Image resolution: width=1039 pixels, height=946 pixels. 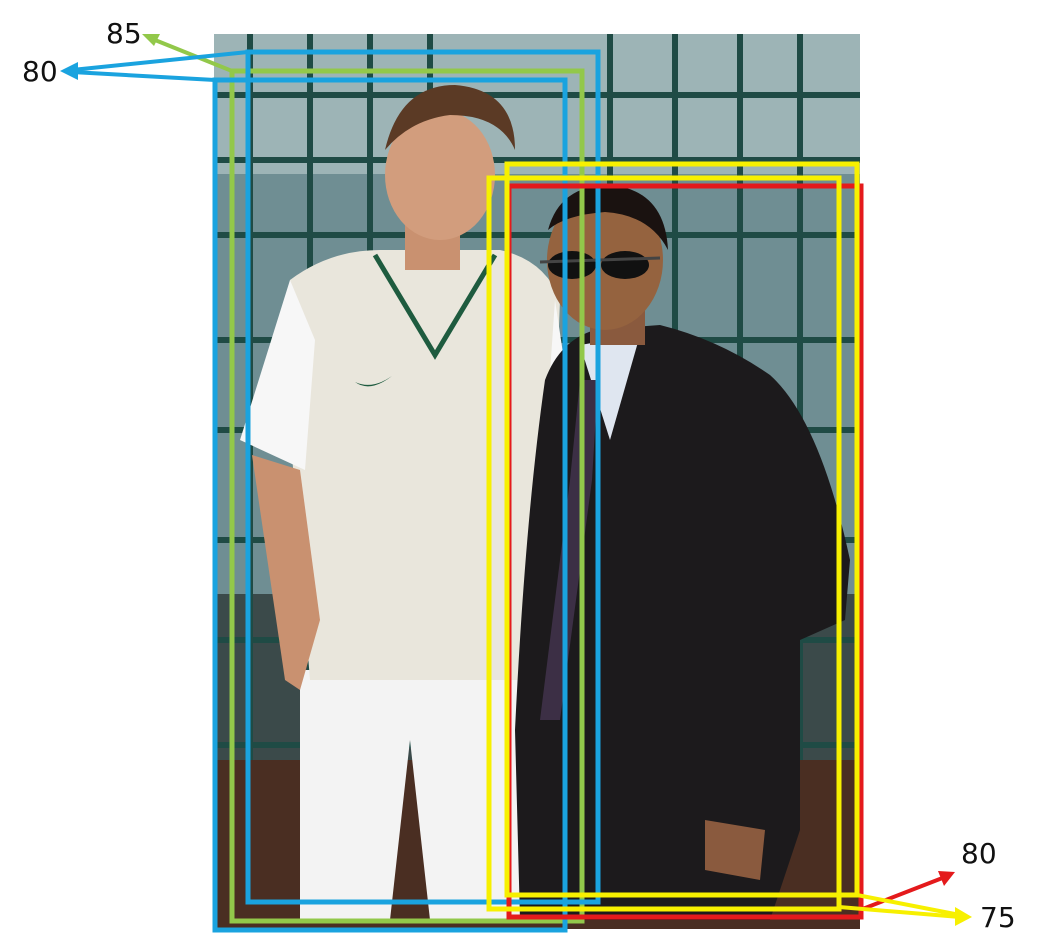 What do you see at coordinates (979, 853) in the screenshot?
I see `score-label-red: 80` at bounding box center [979, 853].